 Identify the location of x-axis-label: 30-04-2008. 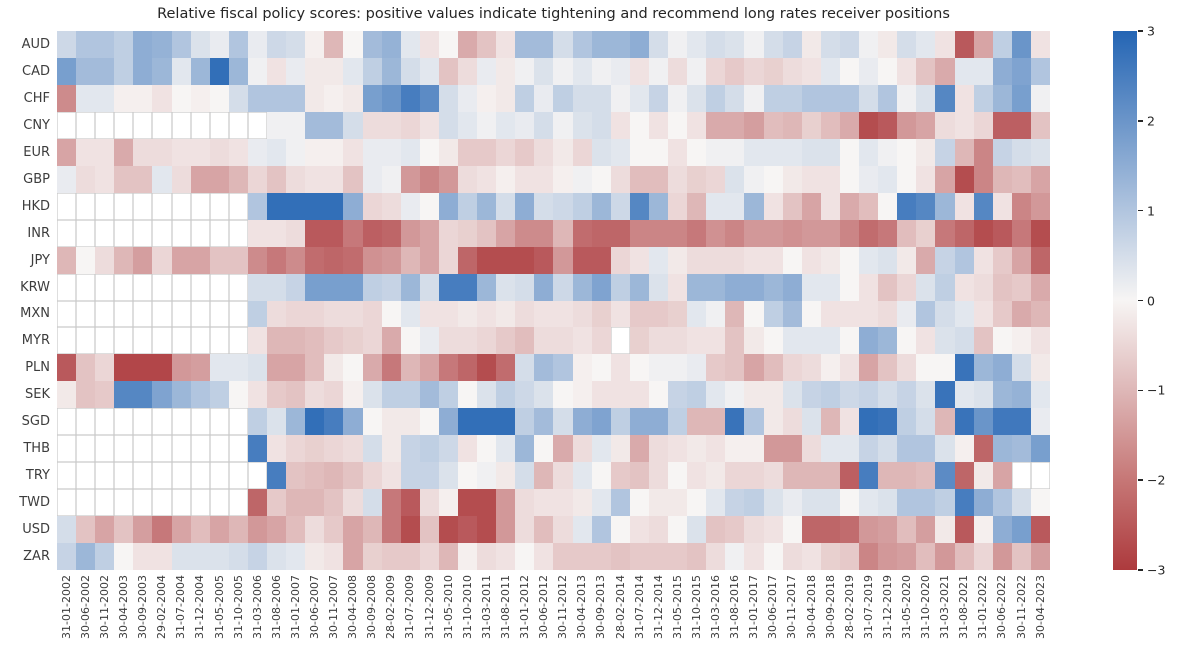
(353, 607).